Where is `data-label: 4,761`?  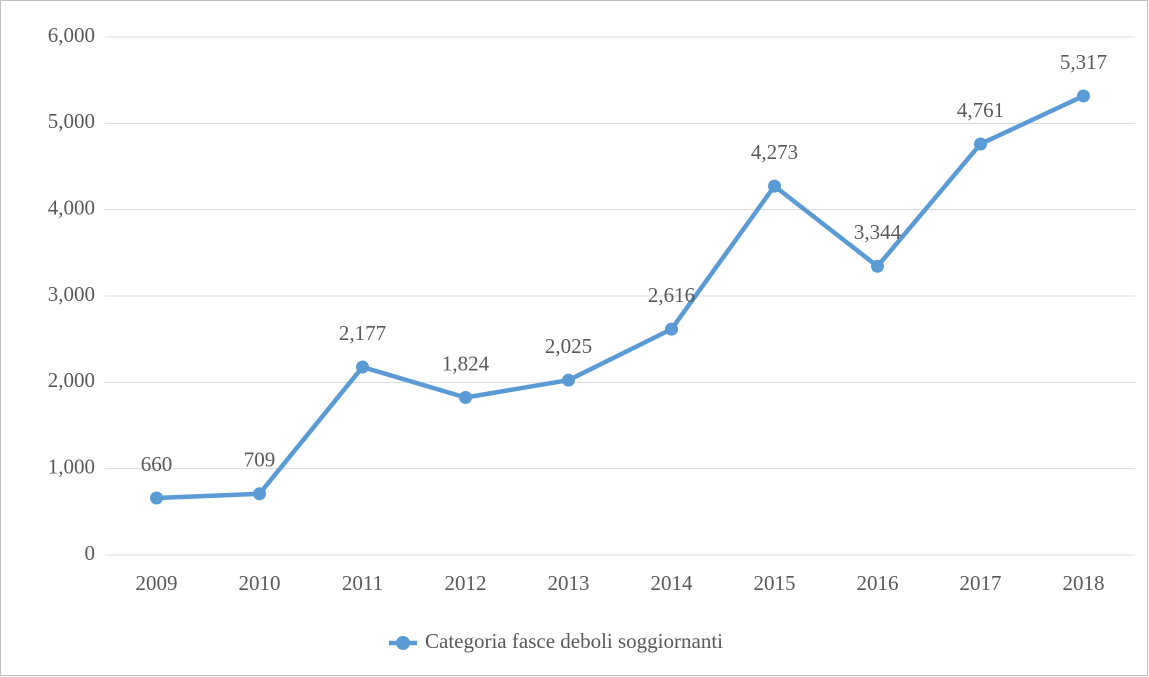 data-label: 4,761 is located at coordinates (980, 110).